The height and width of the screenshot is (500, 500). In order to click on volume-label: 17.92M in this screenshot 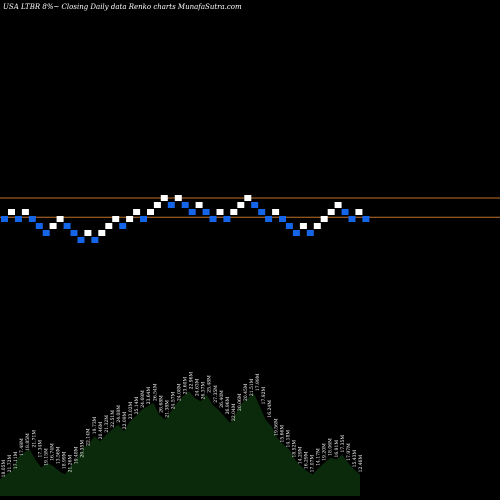, I will do `click(264, 396)`.